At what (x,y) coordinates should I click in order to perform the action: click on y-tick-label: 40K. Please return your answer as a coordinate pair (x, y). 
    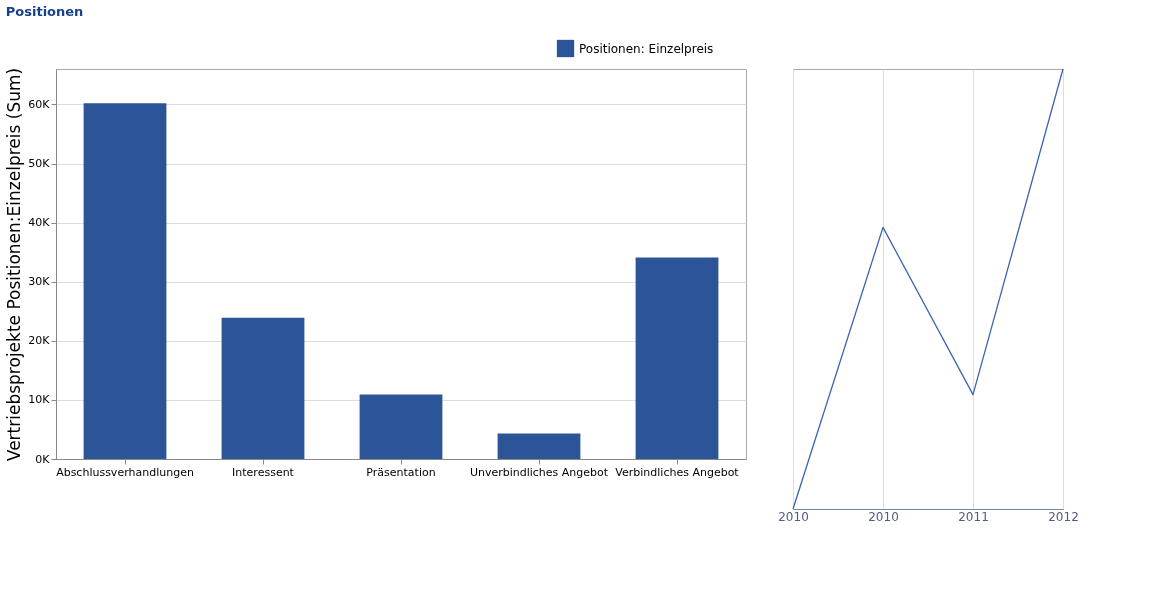
    Looking at the image, I should click on (39, 223).